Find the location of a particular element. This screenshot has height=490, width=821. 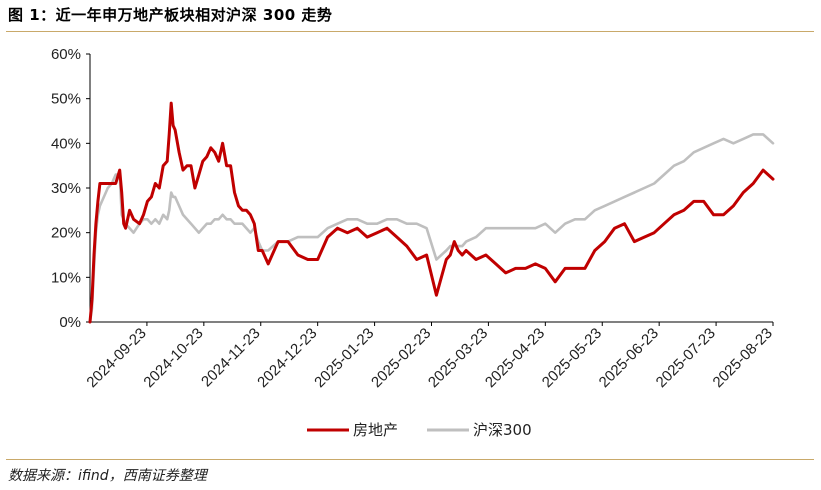

x-tick-label: 2025-08-23 is located at coordinates (743, 358).